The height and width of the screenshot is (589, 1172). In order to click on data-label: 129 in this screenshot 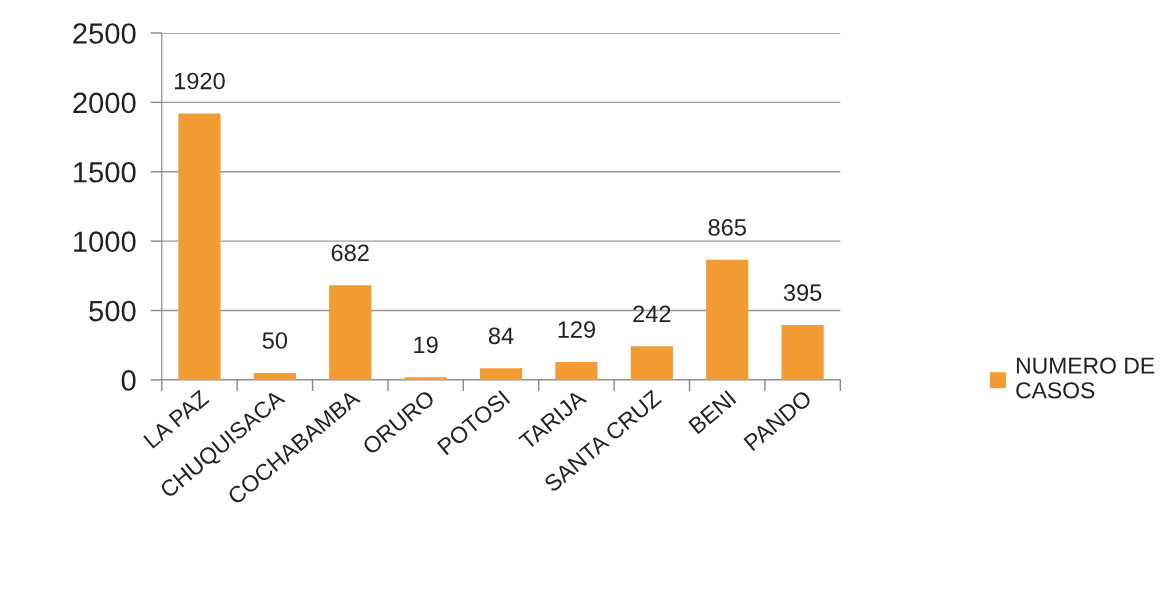, I will do `click(577, 329)`.